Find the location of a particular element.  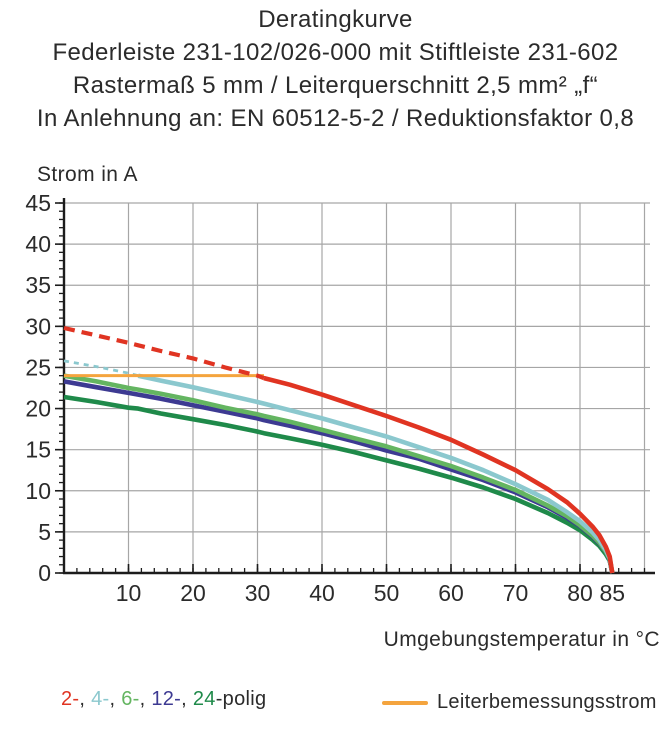

y-tick-label: 0 is located at coordinates (44, 573).